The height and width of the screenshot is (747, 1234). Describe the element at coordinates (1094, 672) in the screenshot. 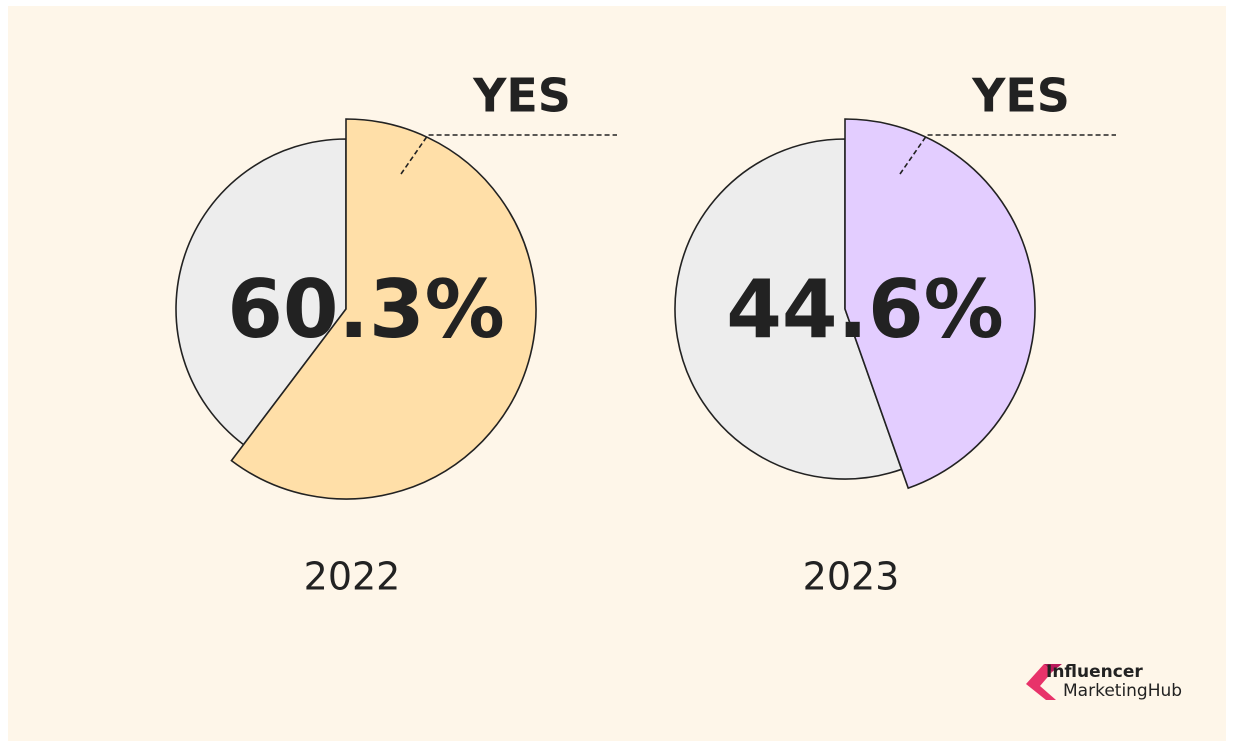

I see `logo-text: Influencer` at that location.